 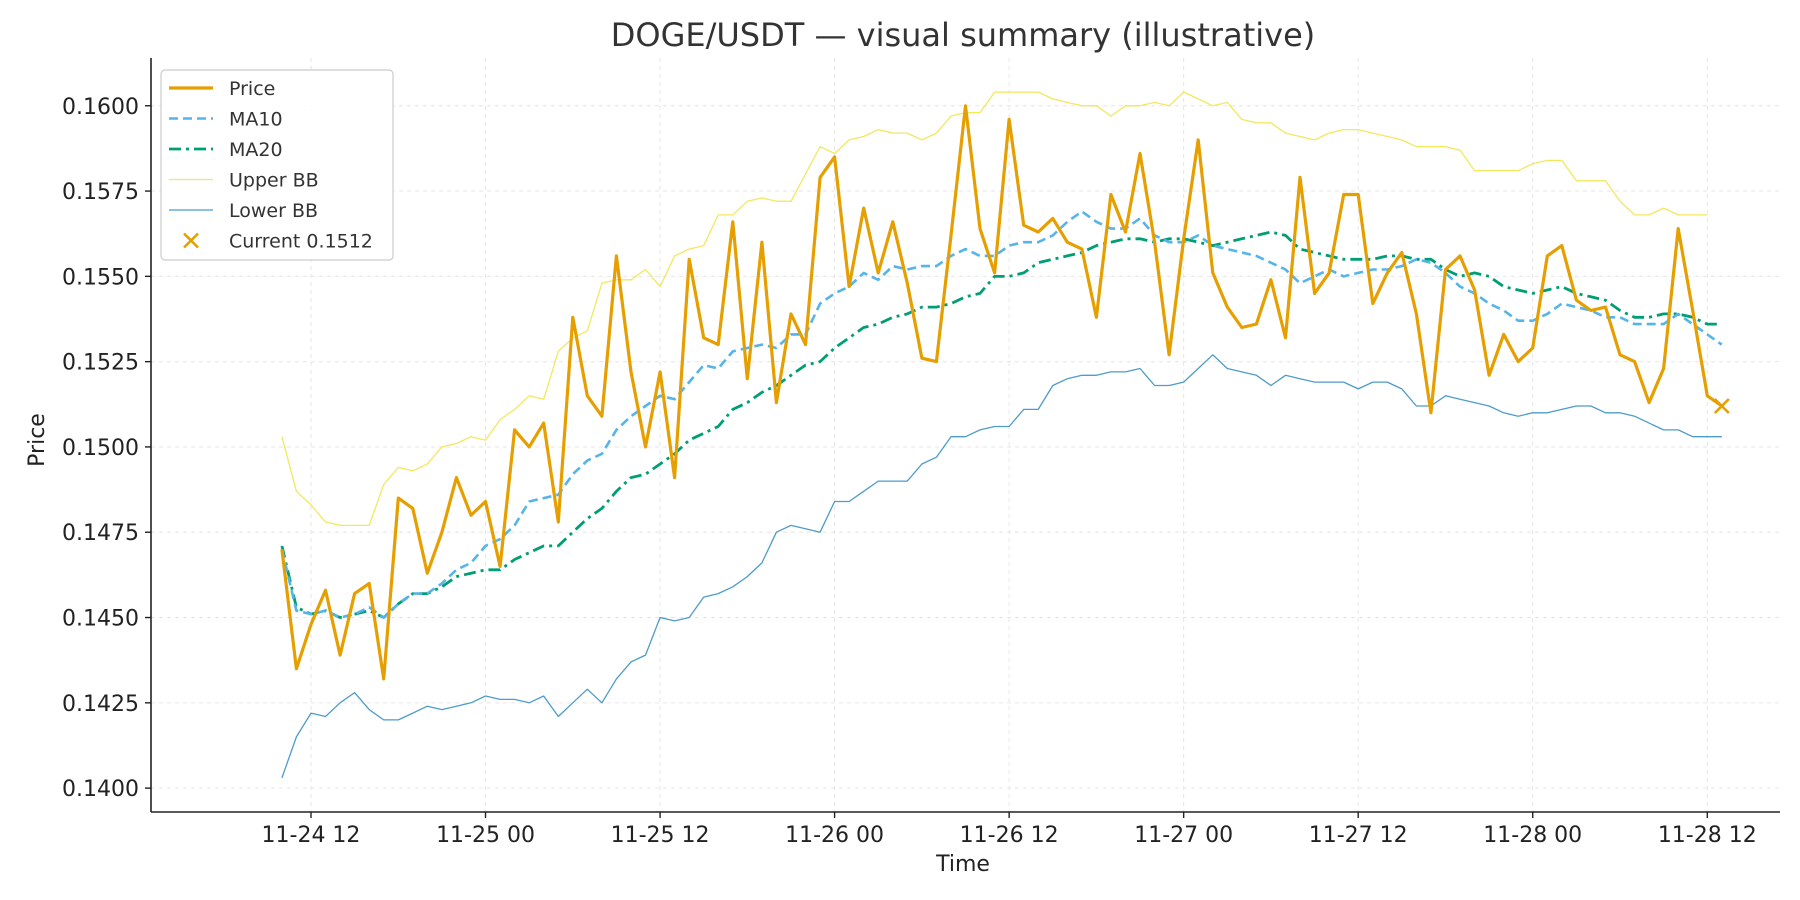 What do you see at coordinates (311, 835) in the screenshot?
I see `x-tick-label: 11-24 12` at bounding box center [311, 835].